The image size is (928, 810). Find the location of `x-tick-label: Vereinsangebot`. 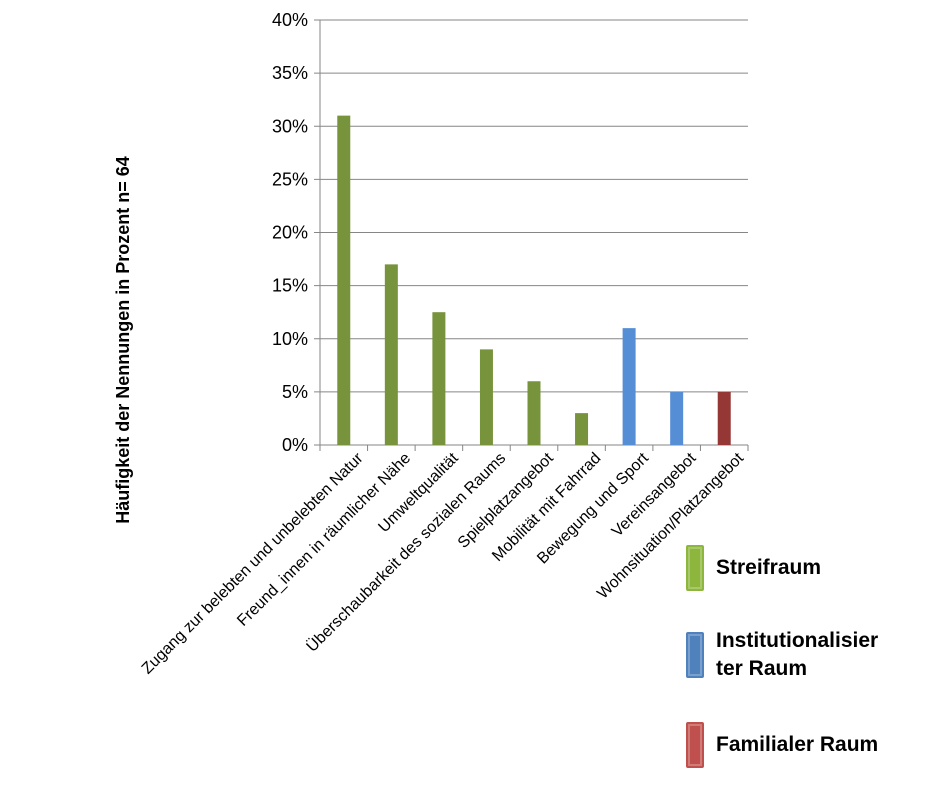

x-tick-label: Vereinsangebot is located at coordinates (654, 494).